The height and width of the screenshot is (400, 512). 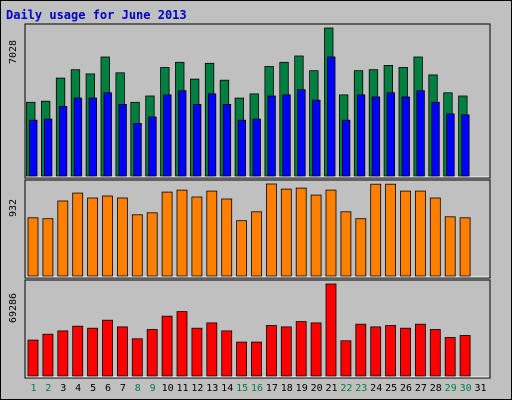 What do you see at coordinates (272, 388) in the screenshot?
I see `day-label-17: 17` at bounding box center [272, 388].